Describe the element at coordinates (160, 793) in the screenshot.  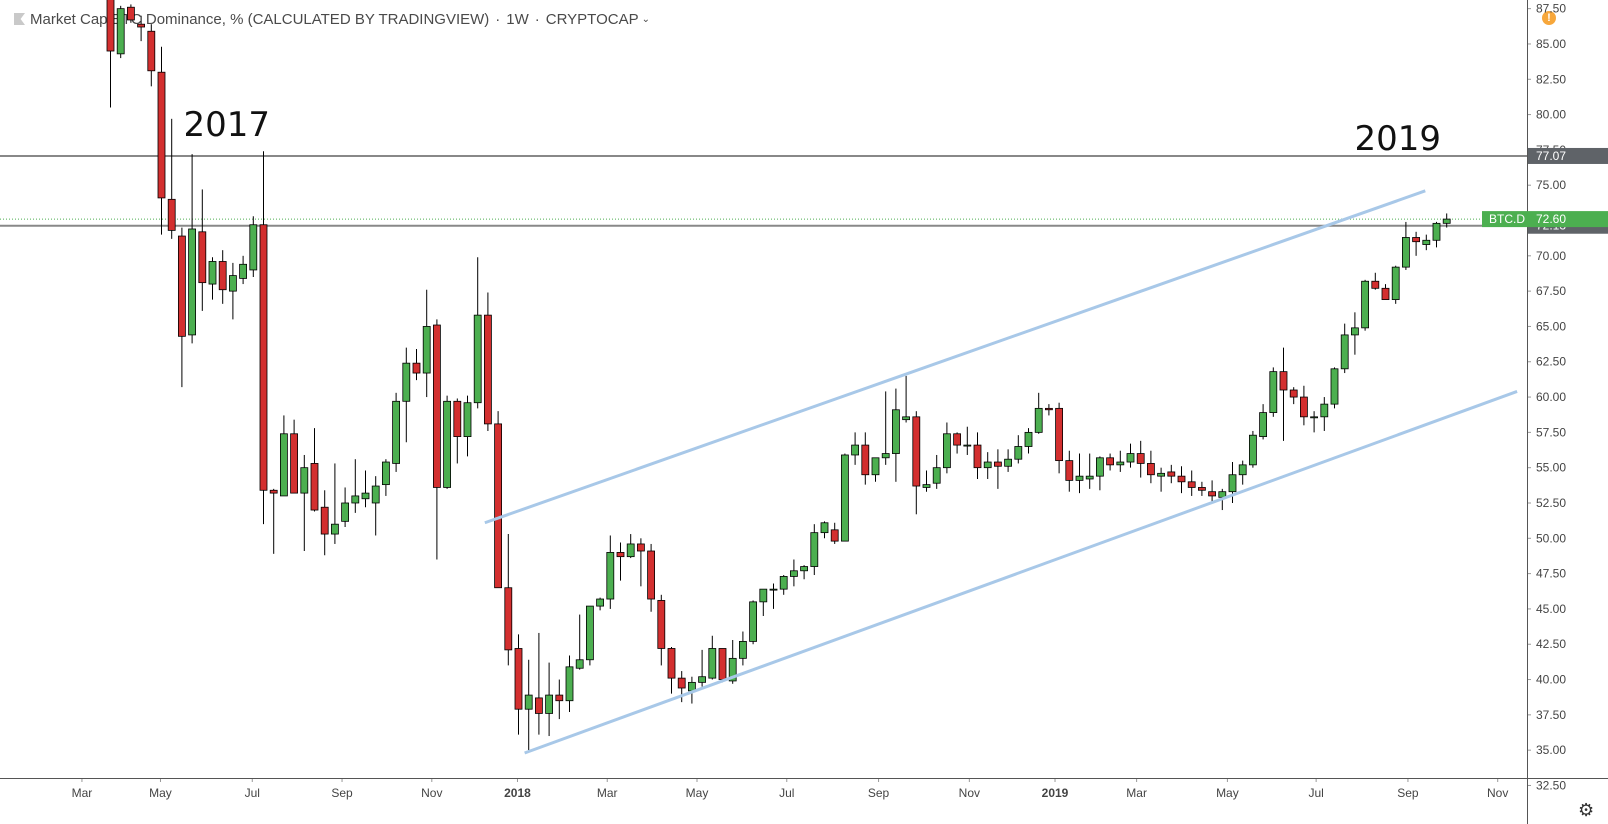
I see `x-tick-label: May` at that location.